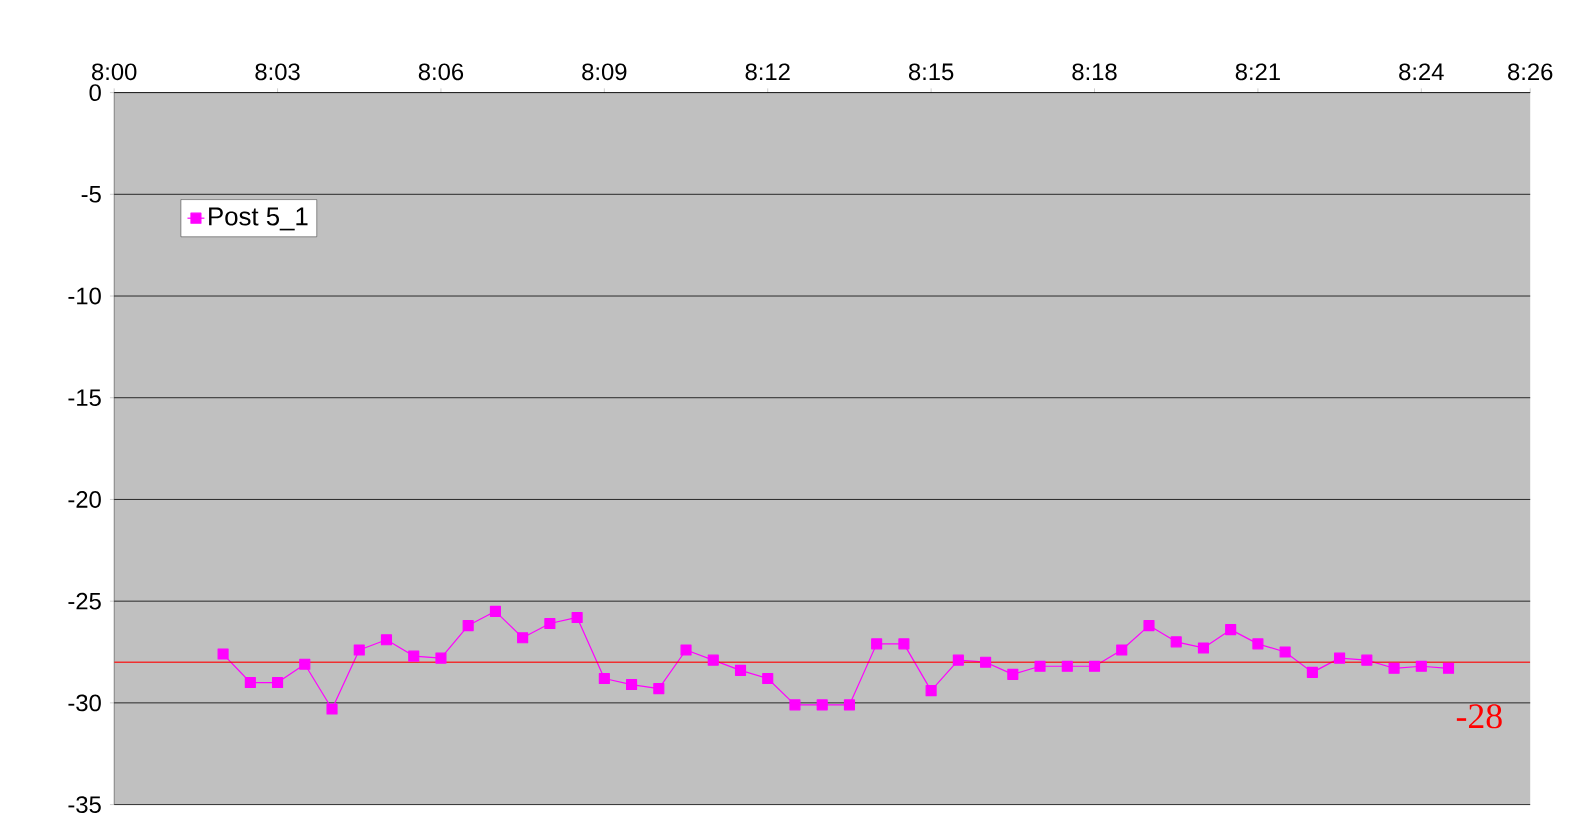  I want to click on y-tick-label: -25, so click(84, 601).